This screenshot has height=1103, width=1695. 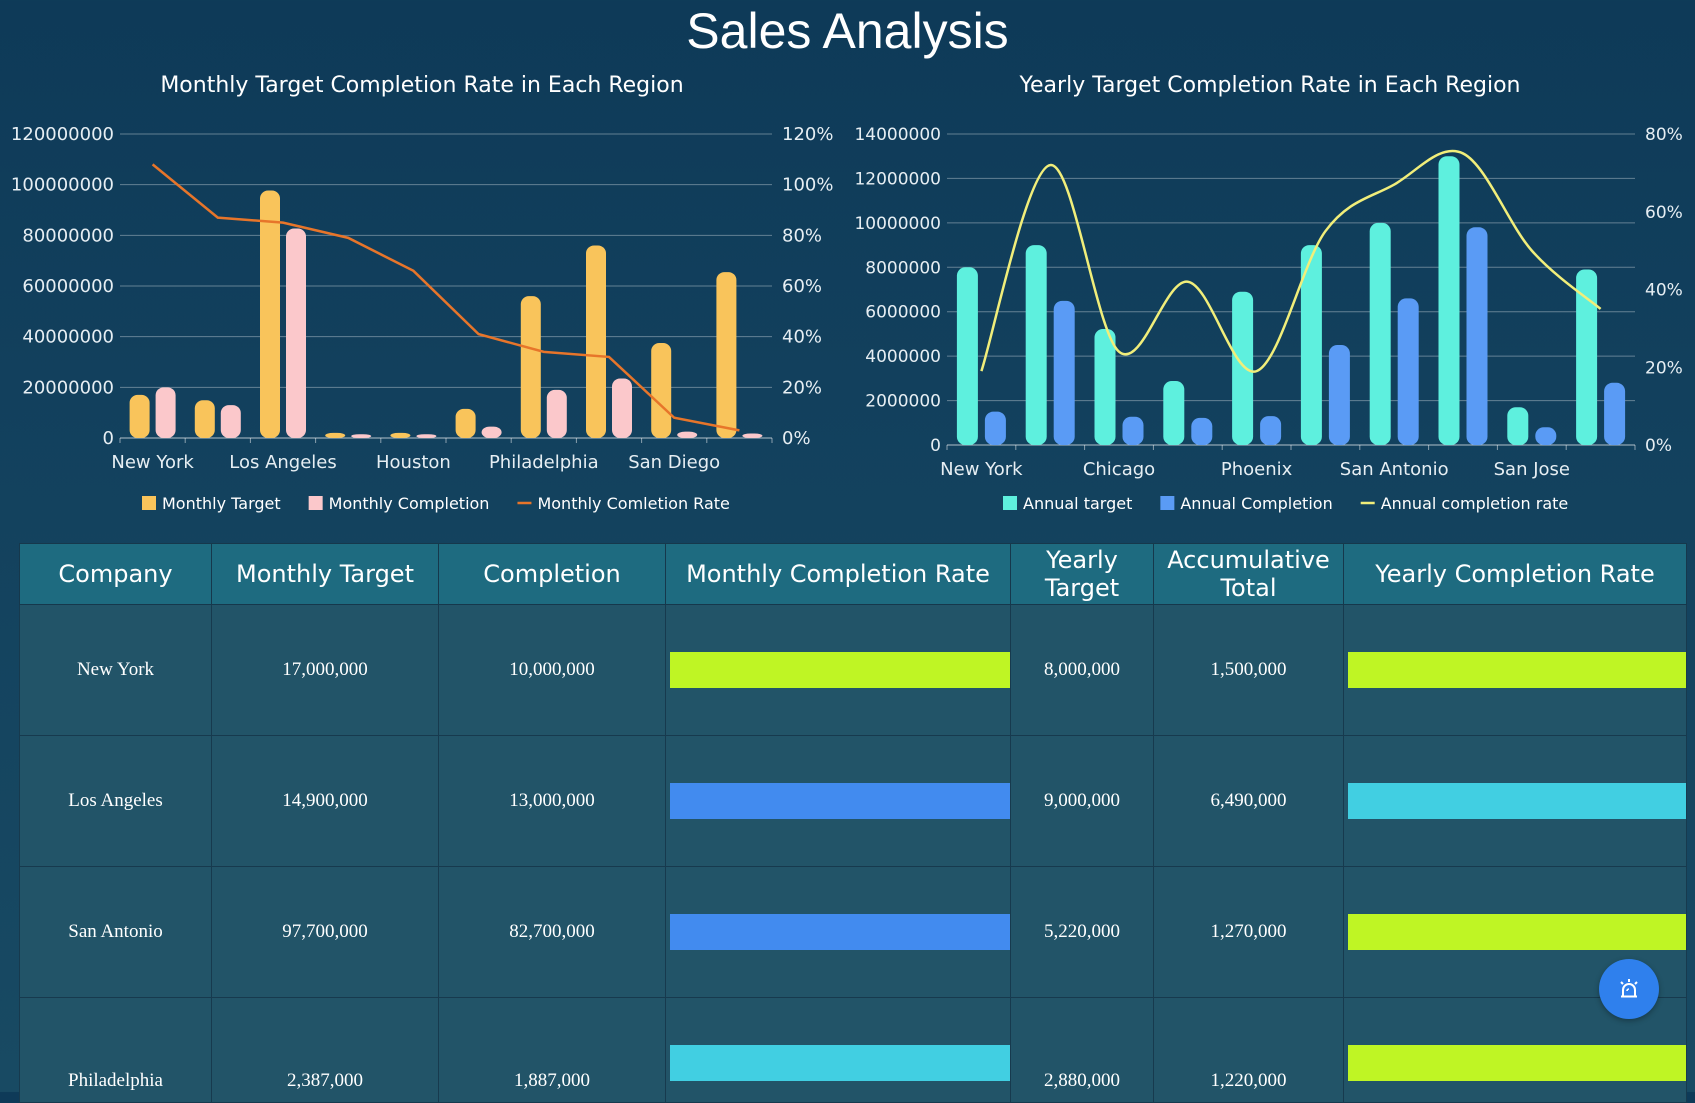 I want to click on legend-label: Monthly Comletion Rate, so click(x=633, y=503).